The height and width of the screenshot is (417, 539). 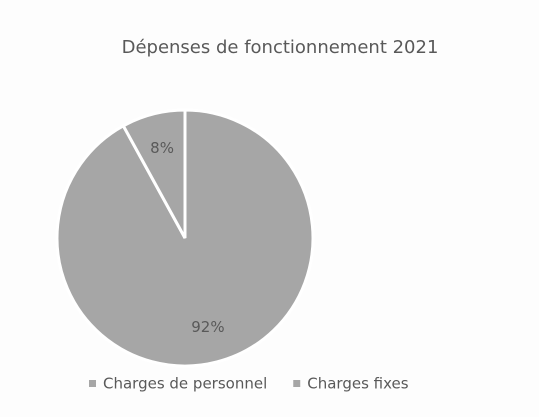 I want to click on legend-label: Charges de personnel, so click(x=185, y=384).